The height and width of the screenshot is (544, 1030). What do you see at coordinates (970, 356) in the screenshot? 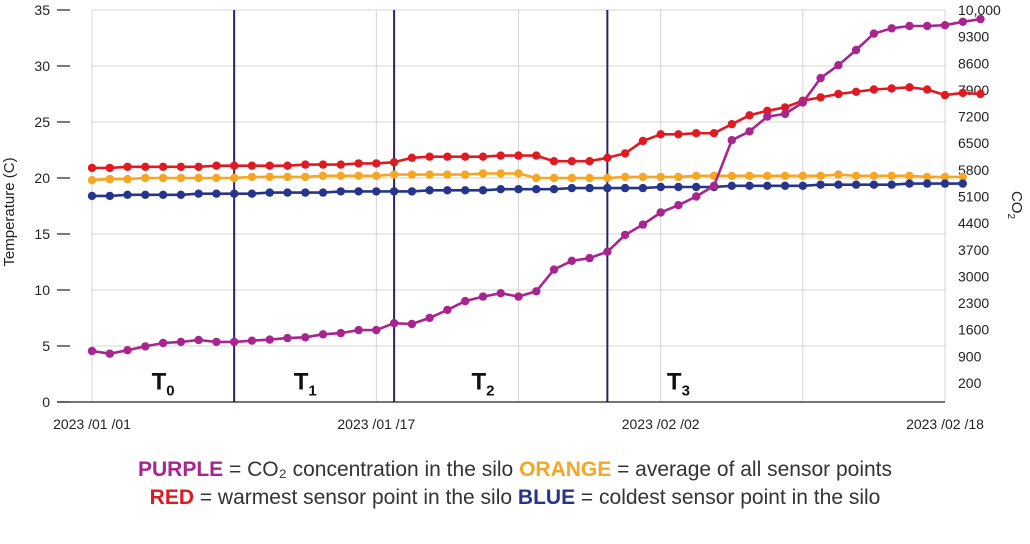
I see `y-right-tick-label: 900` at bounding box center [970, 356].